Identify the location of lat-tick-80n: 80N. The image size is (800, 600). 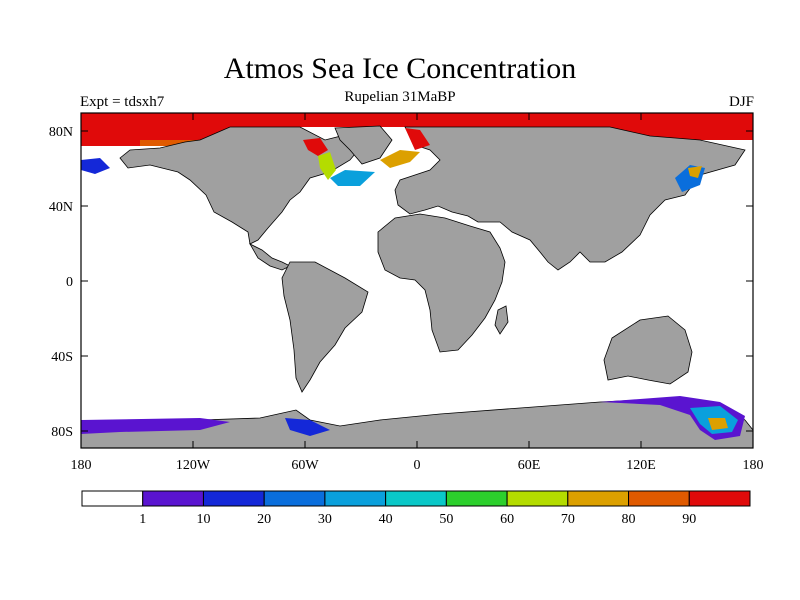
(61, 132).